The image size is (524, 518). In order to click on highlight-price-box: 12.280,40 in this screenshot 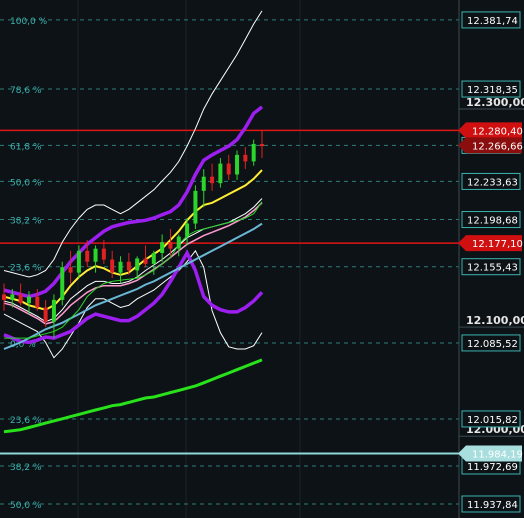, I will do `click(490, 130)`.